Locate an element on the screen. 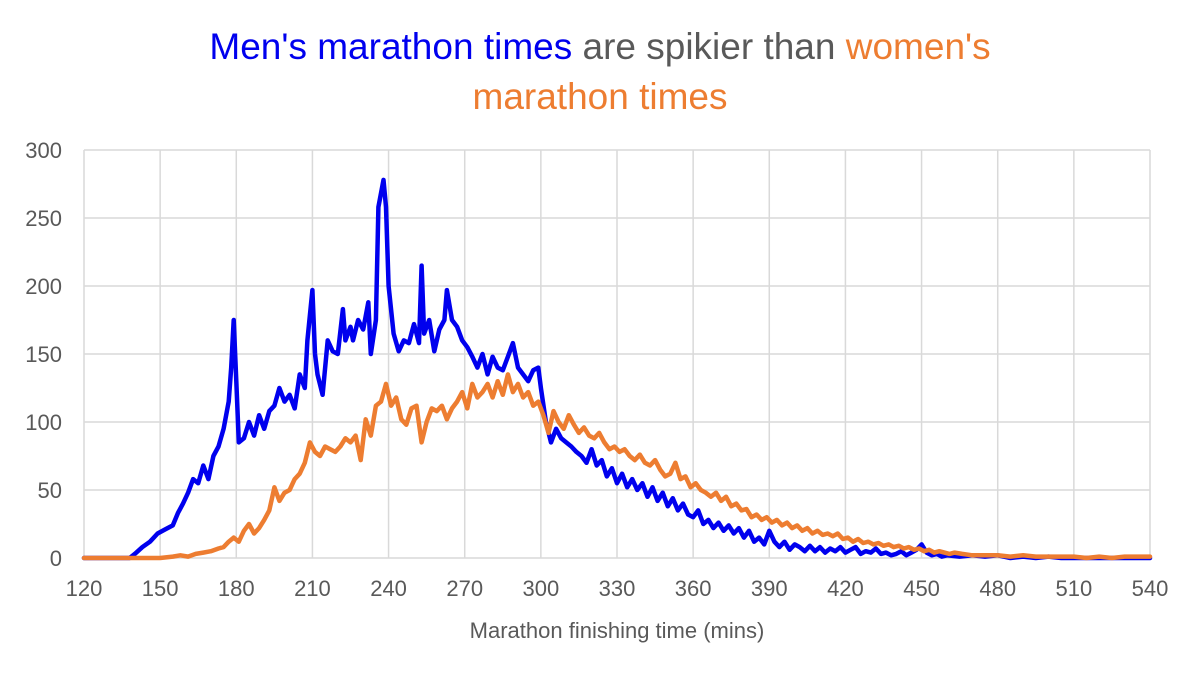 This screenshot has width=1200, height=675. x-tick-label: 270 is located at coordinates (464, 588).